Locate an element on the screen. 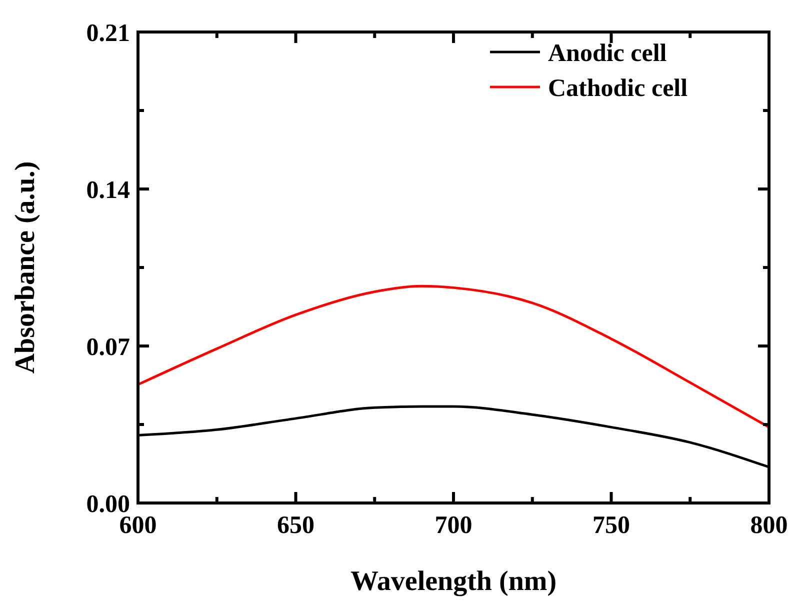  y-tick-label: 0.21 is located at coordinates (108, 33).